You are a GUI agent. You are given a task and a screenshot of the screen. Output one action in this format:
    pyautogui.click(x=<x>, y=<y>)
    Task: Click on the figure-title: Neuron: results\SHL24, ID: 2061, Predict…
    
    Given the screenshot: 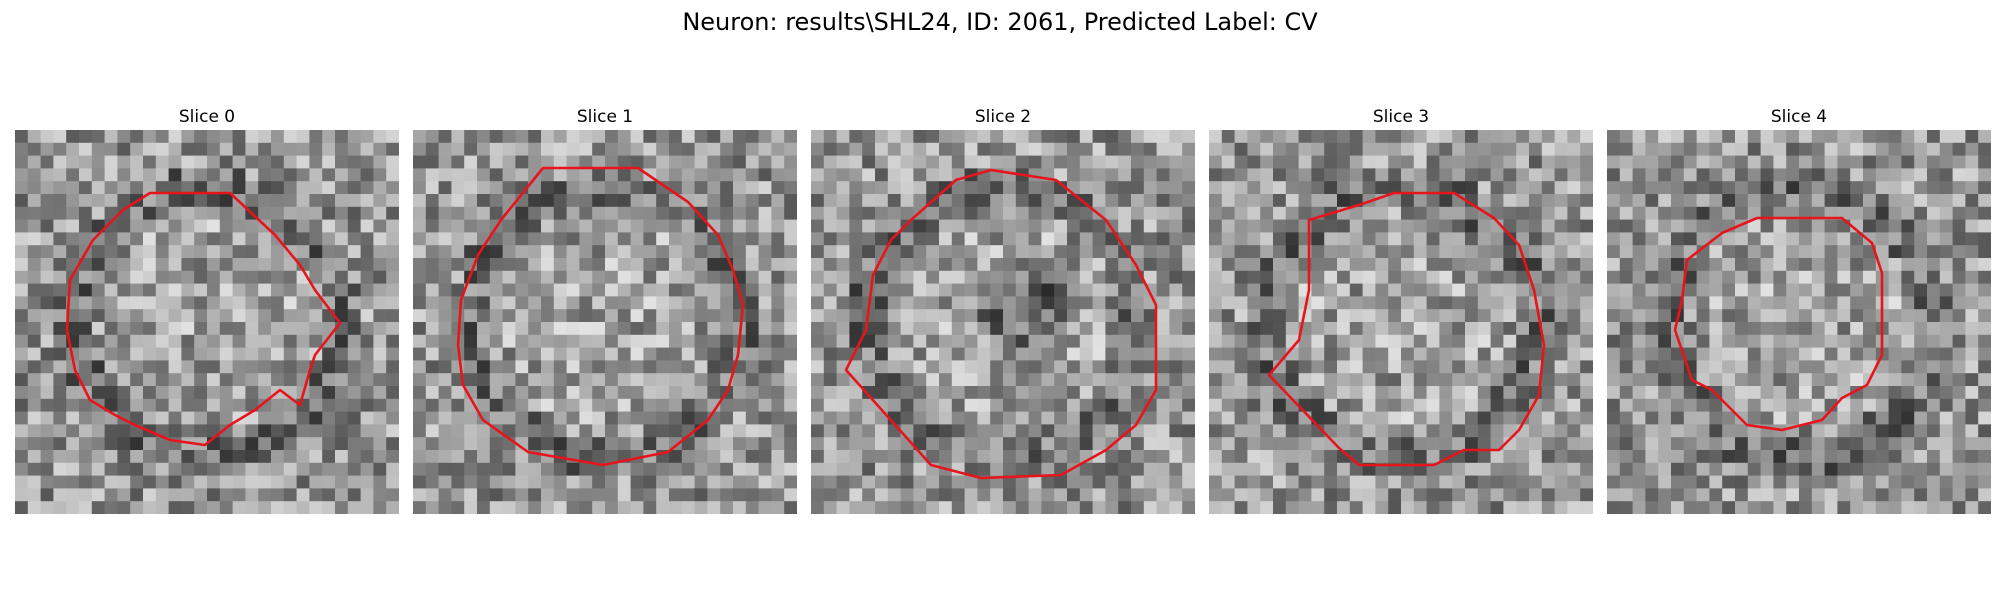 What is the action you would take?
    pyautogui.click(x=1000, y=22)
    